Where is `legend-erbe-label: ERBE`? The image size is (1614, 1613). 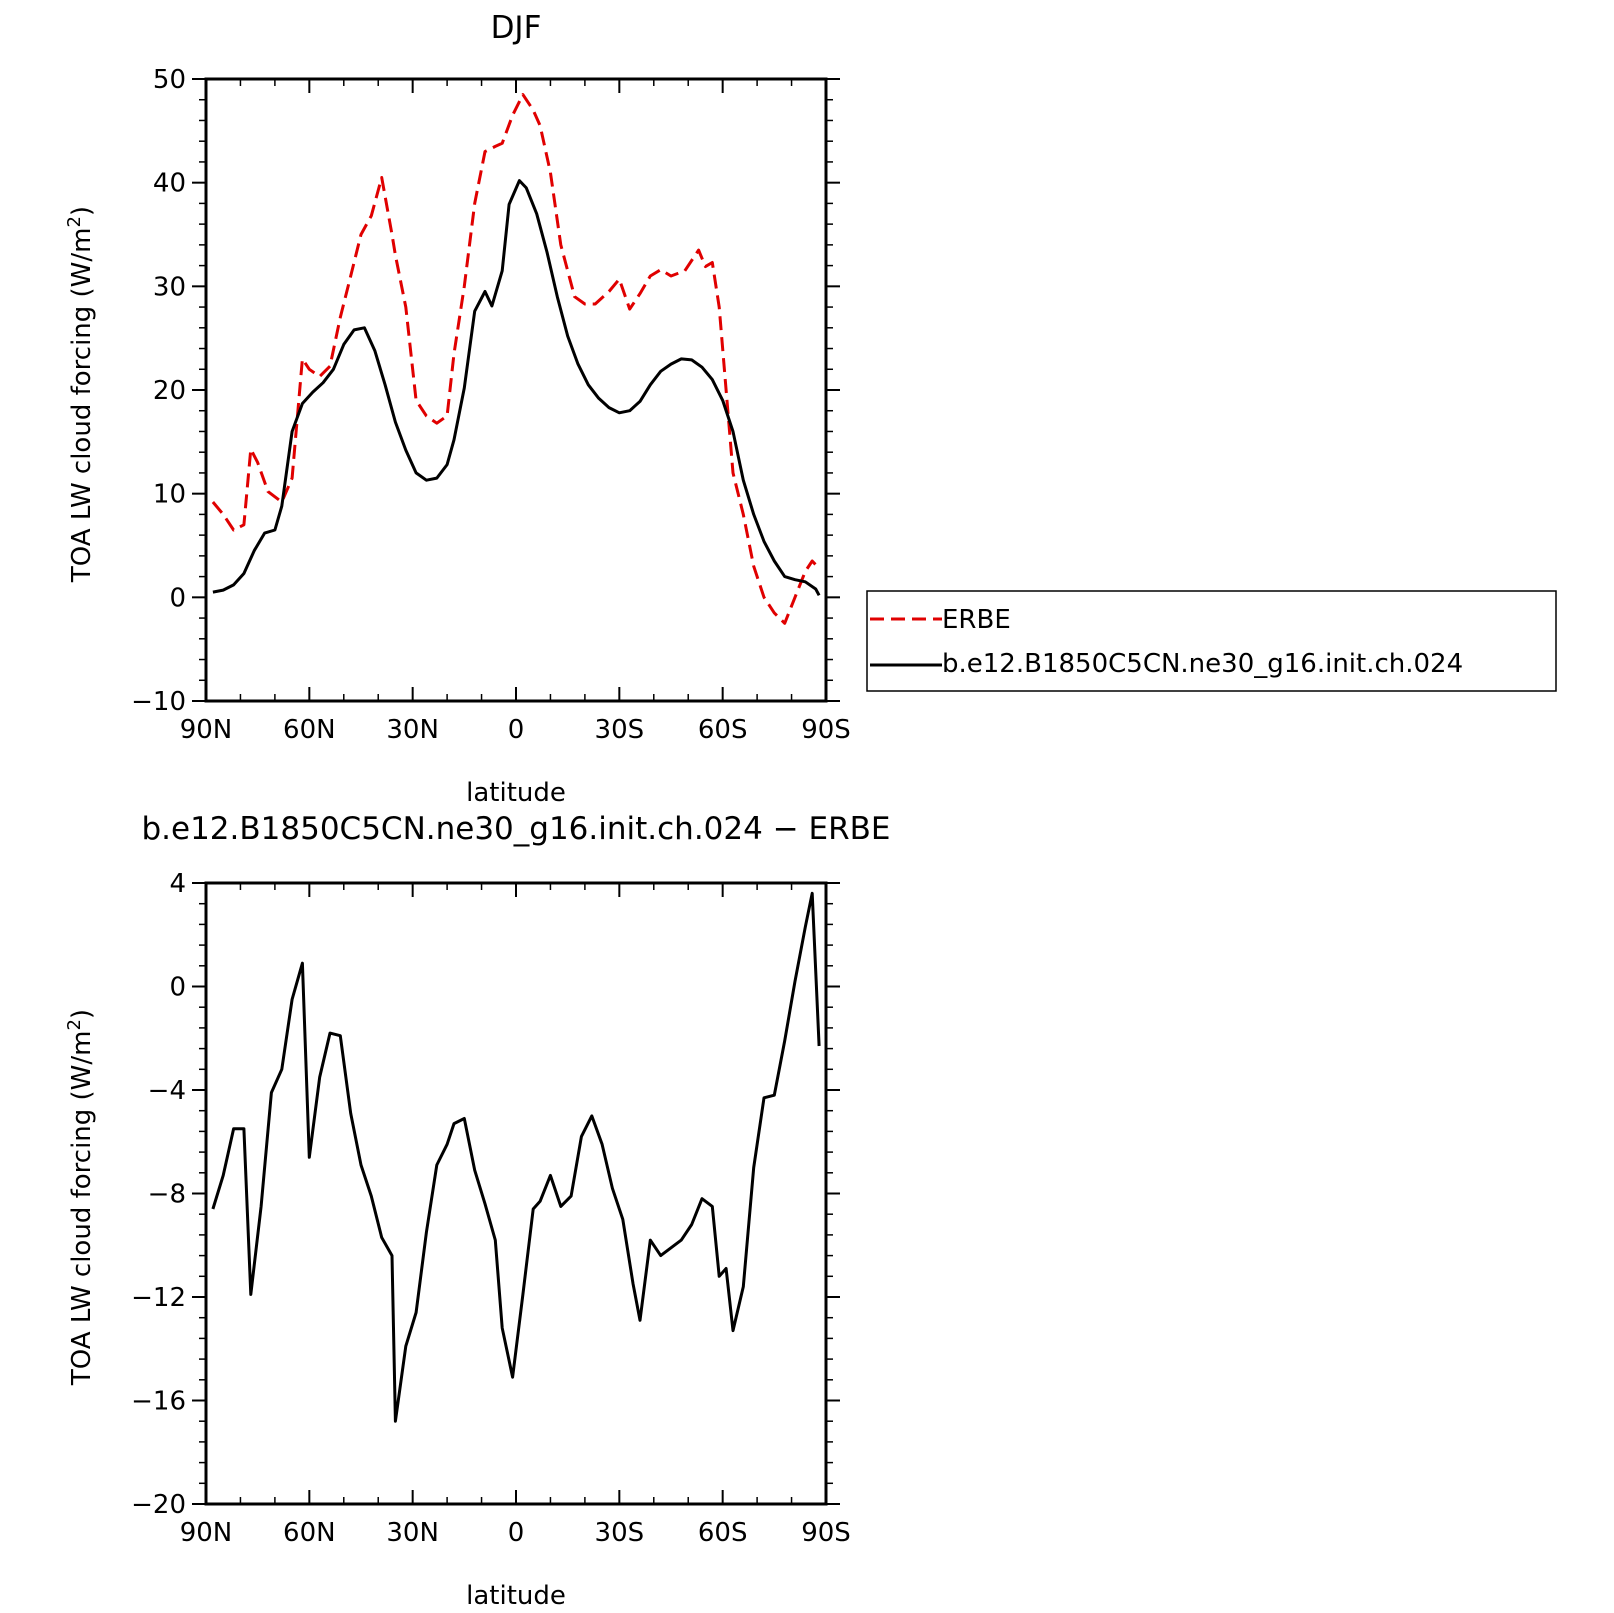 legend-erbe-label: ERBE is located at coordinates (976, 620).